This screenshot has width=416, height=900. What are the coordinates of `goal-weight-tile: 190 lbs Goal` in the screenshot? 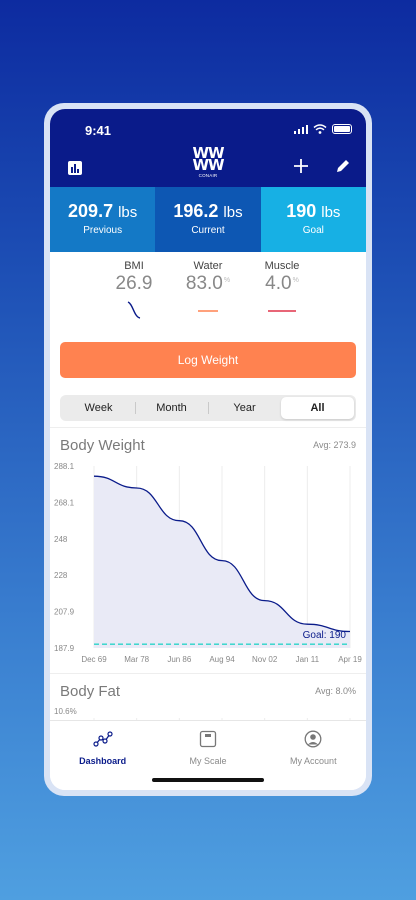 It's located at (313, 219).